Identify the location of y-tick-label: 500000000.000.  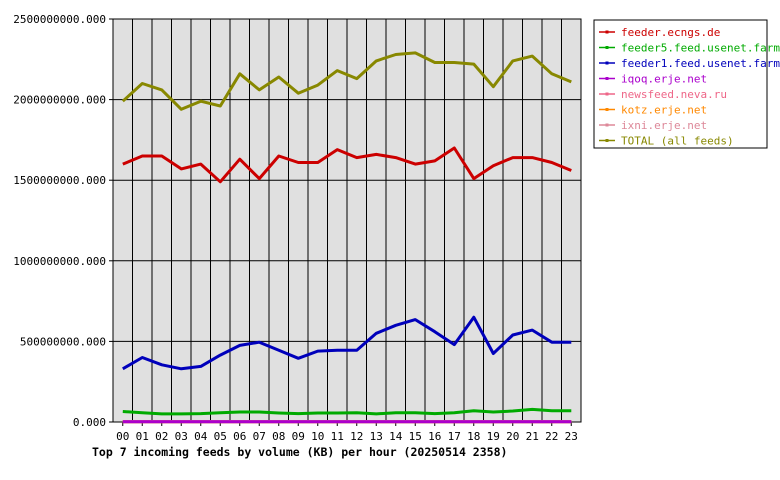
(63, 341).